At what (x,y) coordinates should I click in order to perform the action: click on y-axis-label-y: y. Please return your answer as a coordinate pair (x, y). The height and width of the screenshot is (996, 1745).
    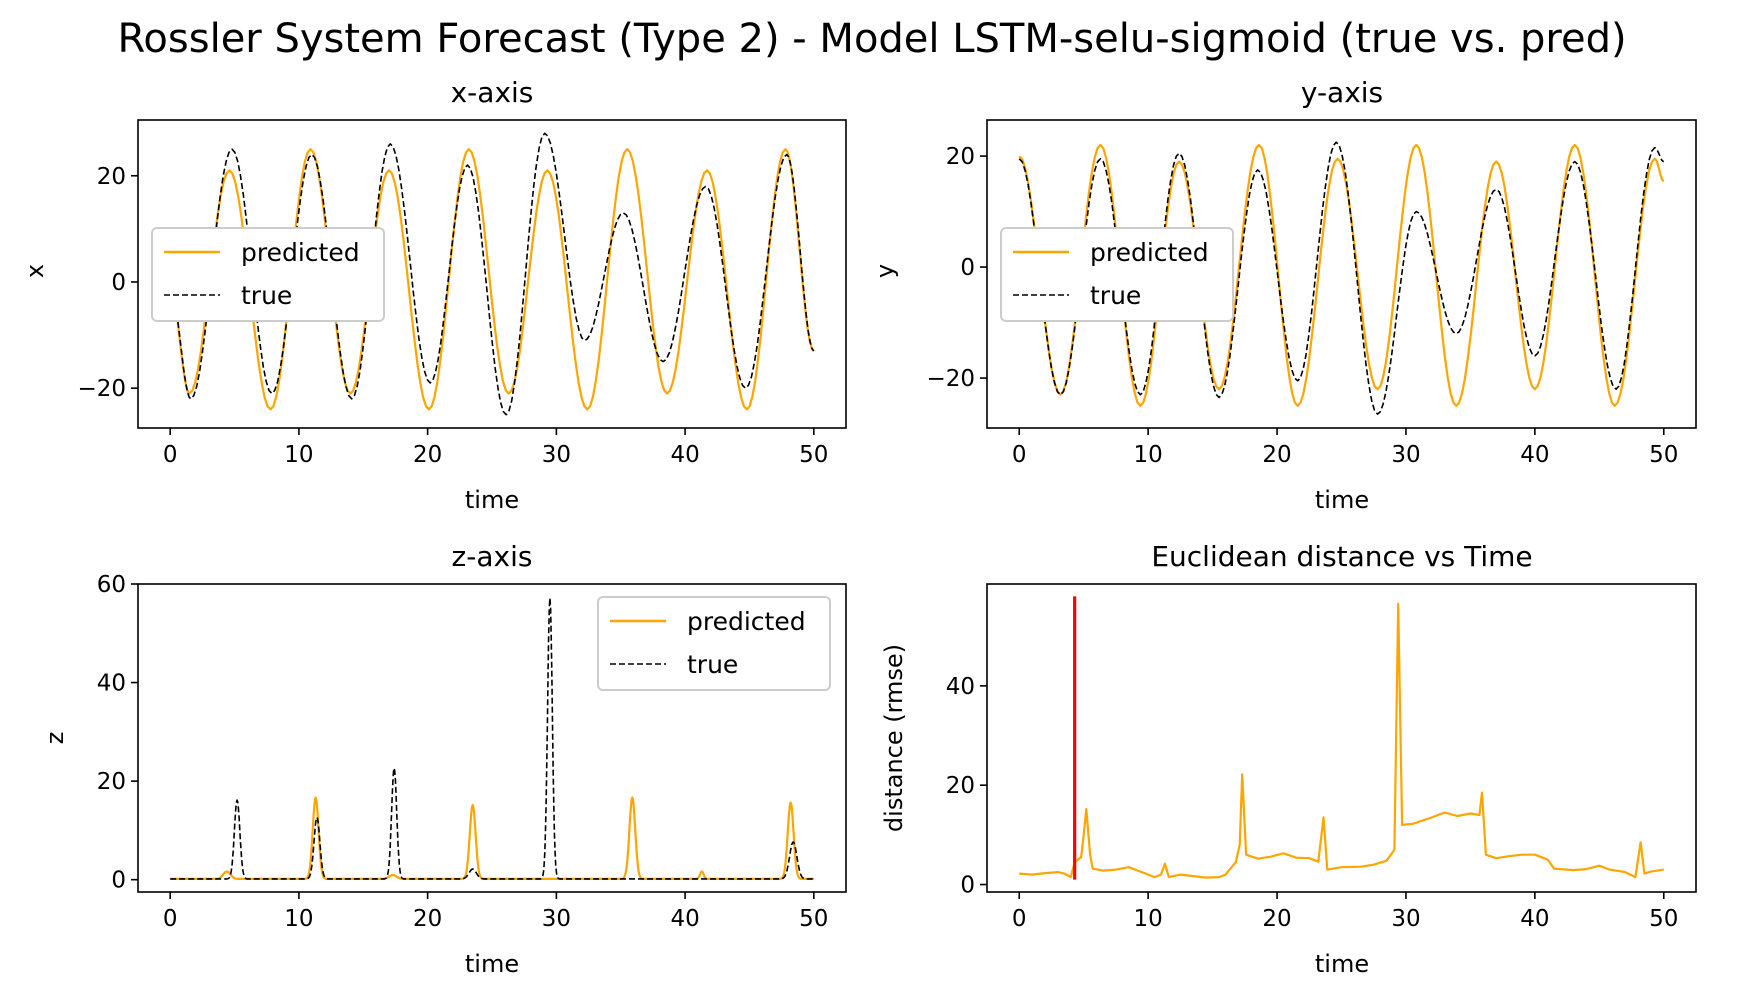
    Looking at the image, I should click on (885, 271).